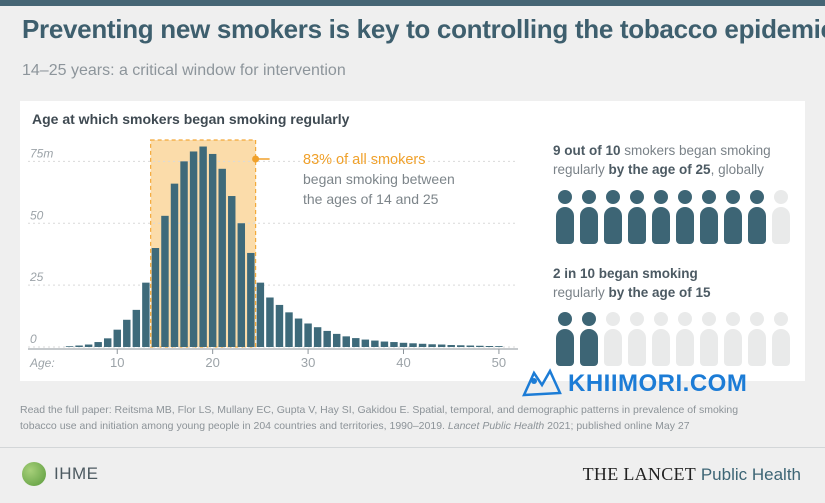  What do you see at coordinates (639, 474) in the screenshot?
I see `lancet-wordmark: THE LANCET` at bounding box center [639, 474].